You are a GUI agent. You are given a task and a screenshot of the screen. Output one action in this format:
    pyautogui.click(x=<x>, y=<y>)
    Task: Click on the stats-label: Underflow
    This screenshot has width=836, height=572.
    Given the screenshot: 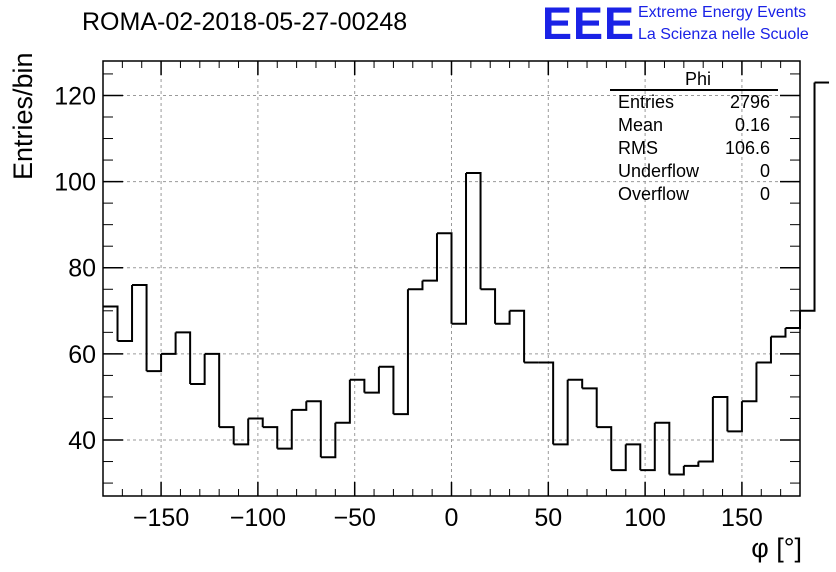 What is the action you would take?
    pyautogui.click(x=659, y=171)
    